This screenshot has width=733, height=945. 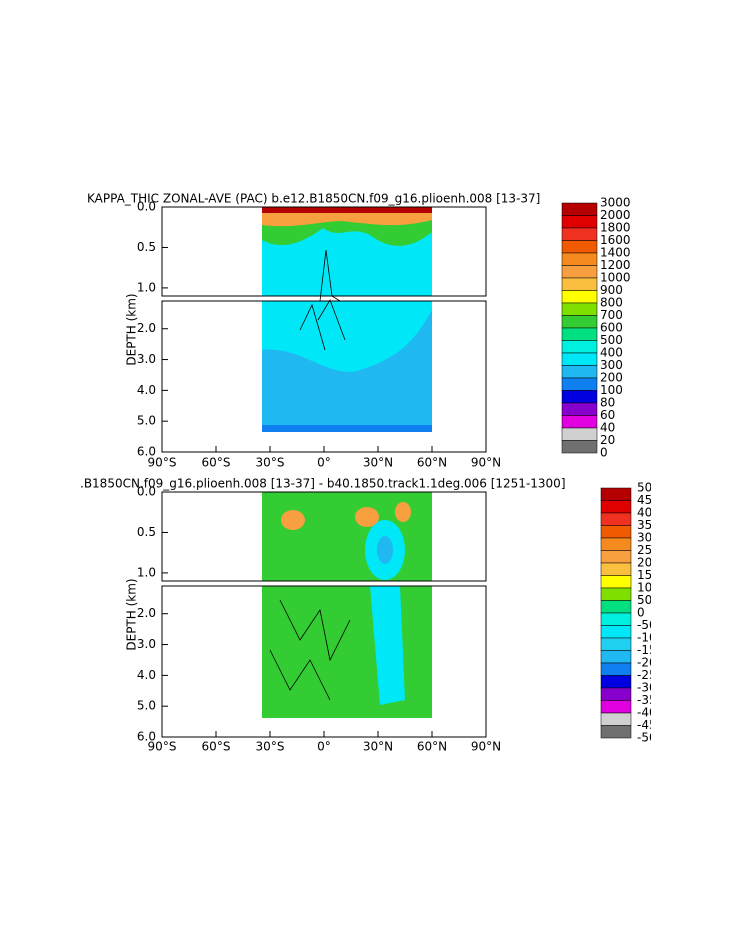 I want to click on colorbar-label: -450, so click(x=650, y=725).